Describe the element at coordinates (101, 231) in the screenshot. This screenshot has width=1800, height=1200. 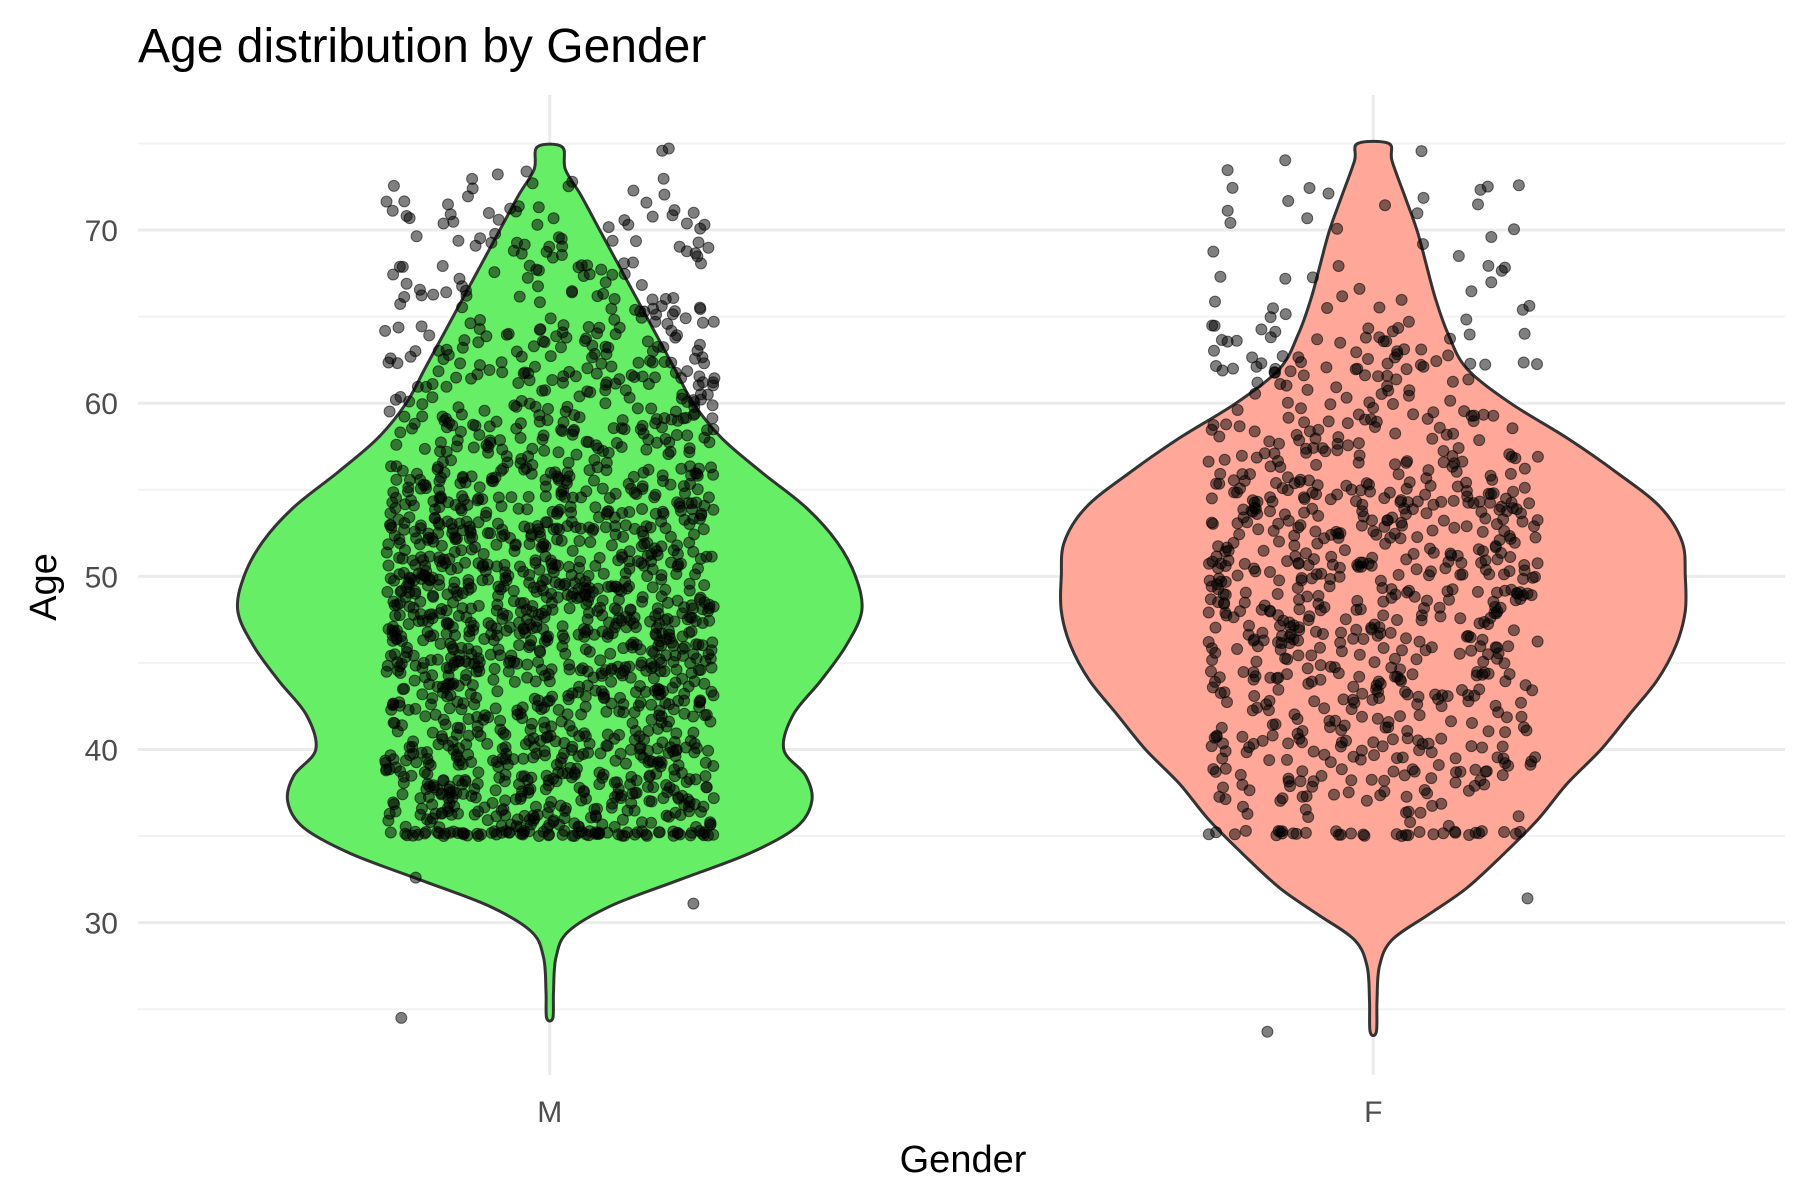
I see `y-tick-label: 70` at that location.